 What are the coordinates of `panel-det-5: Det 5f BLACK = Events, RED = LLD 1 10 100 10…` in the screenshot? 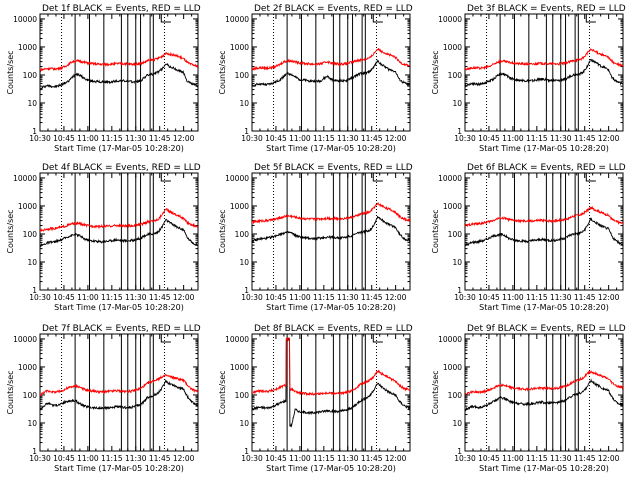 It's located at (315, 237).